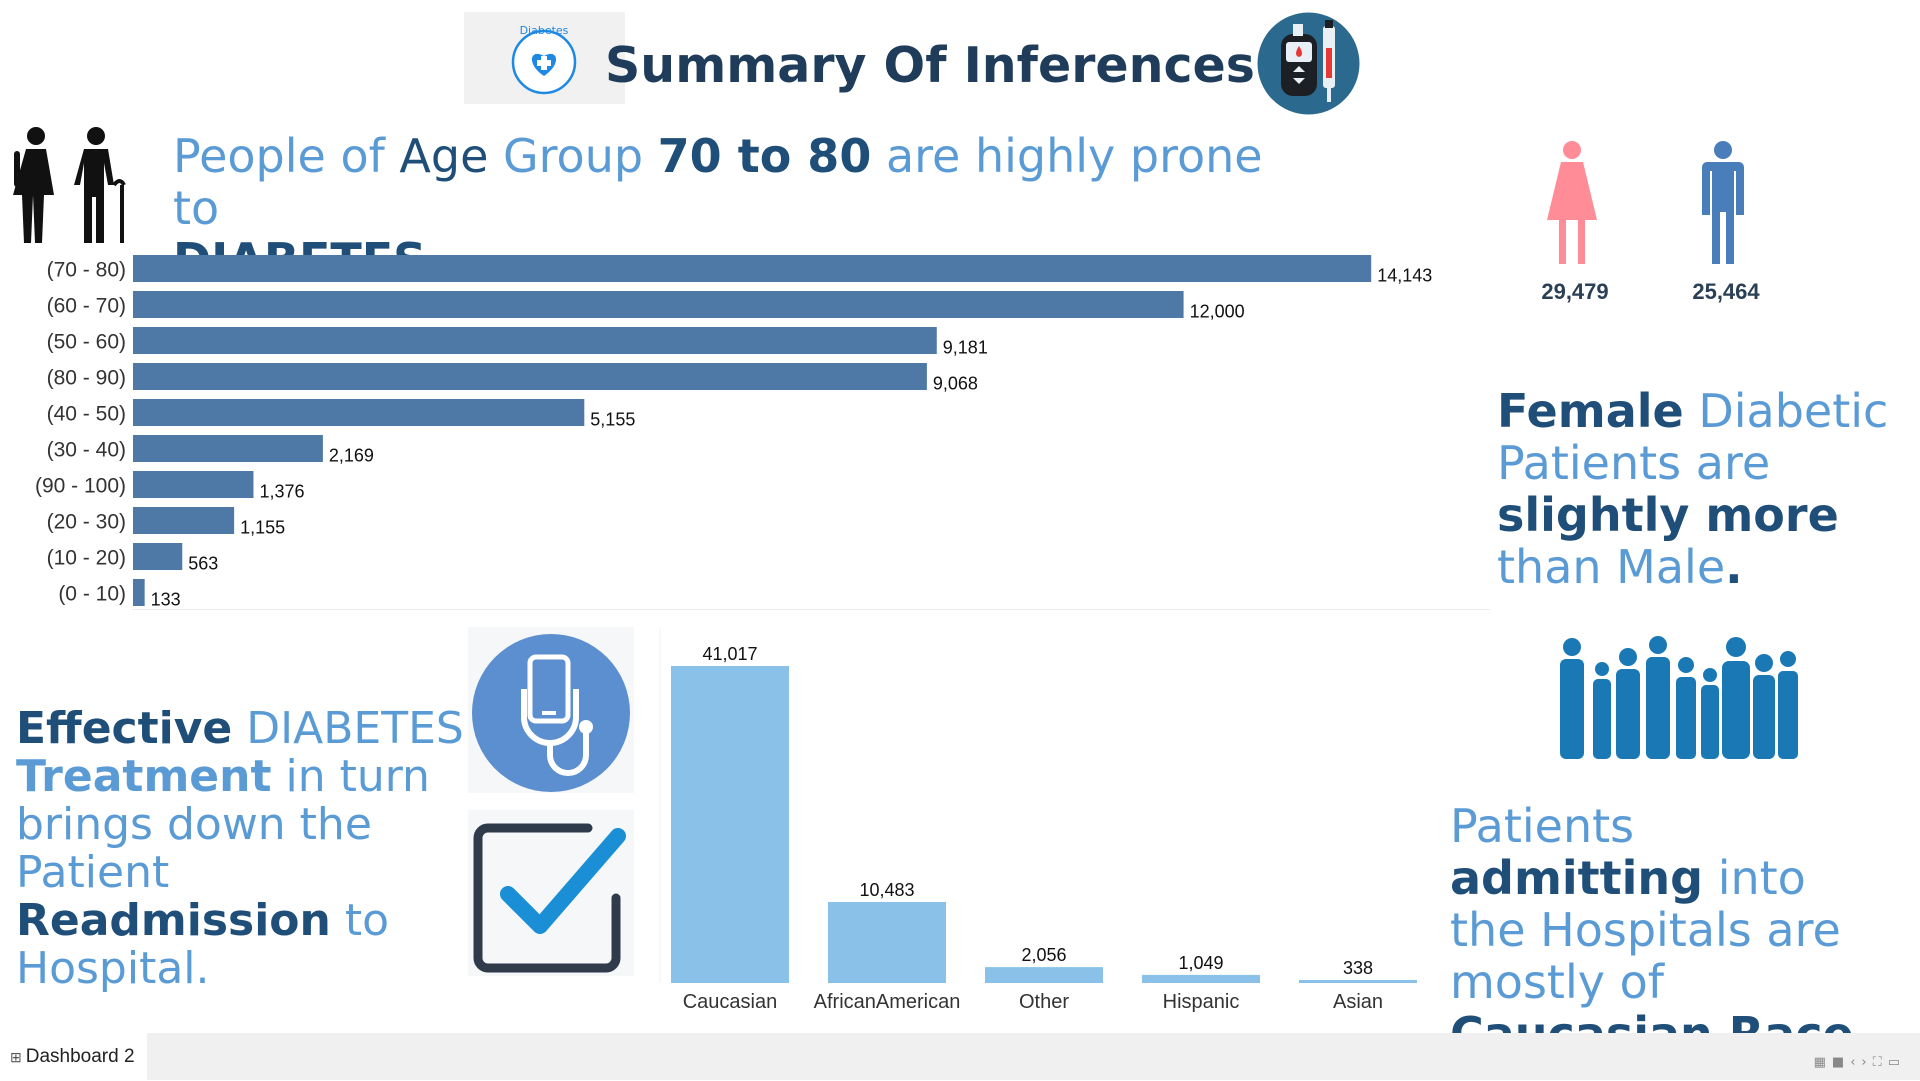 The width and height of the screenshot is (1920, 1081). I want to click on race-category-label: Caucasian, so click(730, 1002).